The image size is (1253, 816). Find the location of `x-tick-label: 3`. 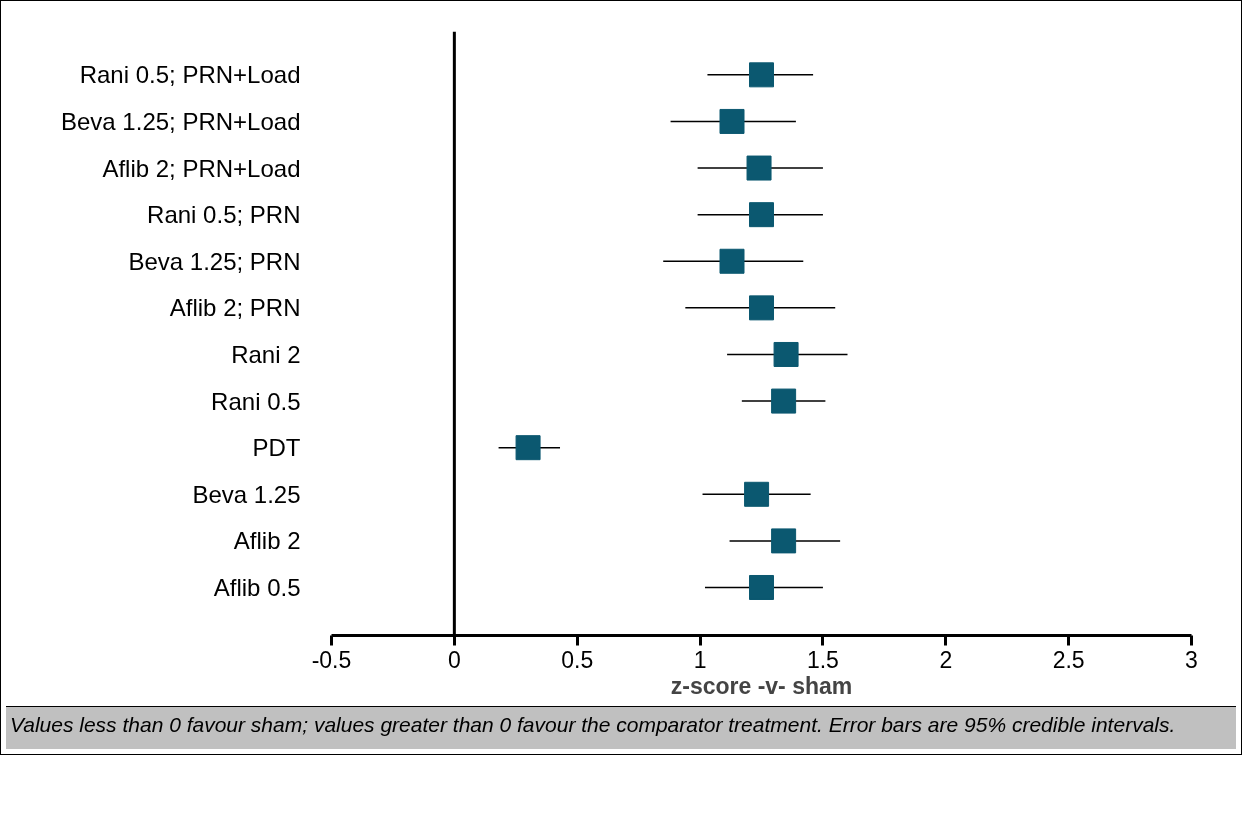

x-tick-label: 3 is located at coordinates (1191, 659).